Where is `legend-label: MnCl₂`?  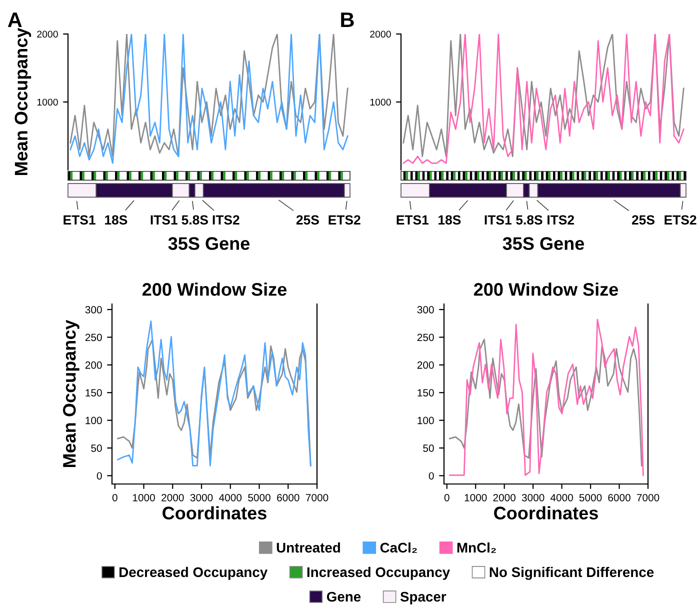 legend-label: MnCl₂ is located at coordinates (476, 547).